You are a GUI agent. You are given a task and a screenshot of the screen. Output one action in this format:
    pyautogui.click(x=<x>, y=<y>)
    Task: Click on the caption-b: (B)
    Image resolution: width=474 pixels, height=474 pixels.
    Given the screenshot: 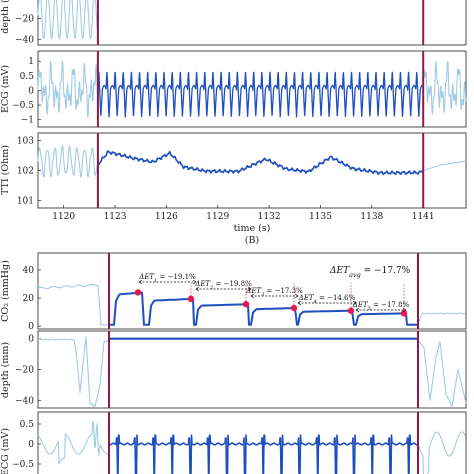 What is the action you would take?
    pyautogui.click(x=252, y=240)
    